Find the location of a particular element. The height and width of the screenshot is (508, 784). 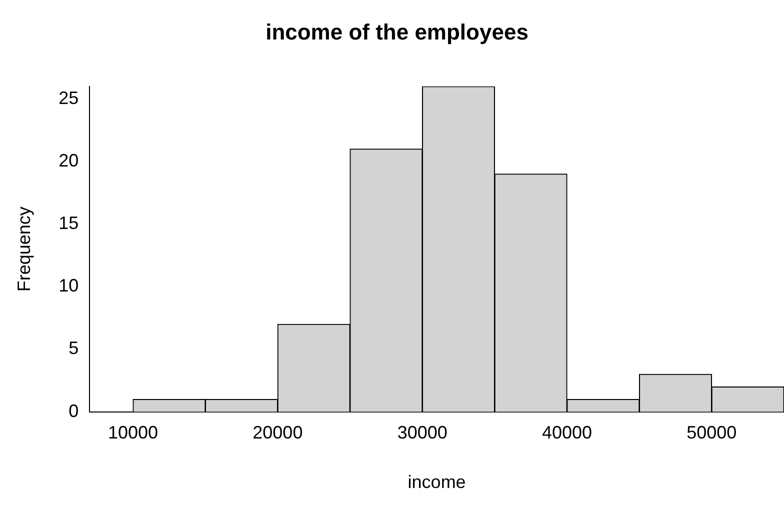

y-tick-label: 15 is located at coordinates (68, 223).